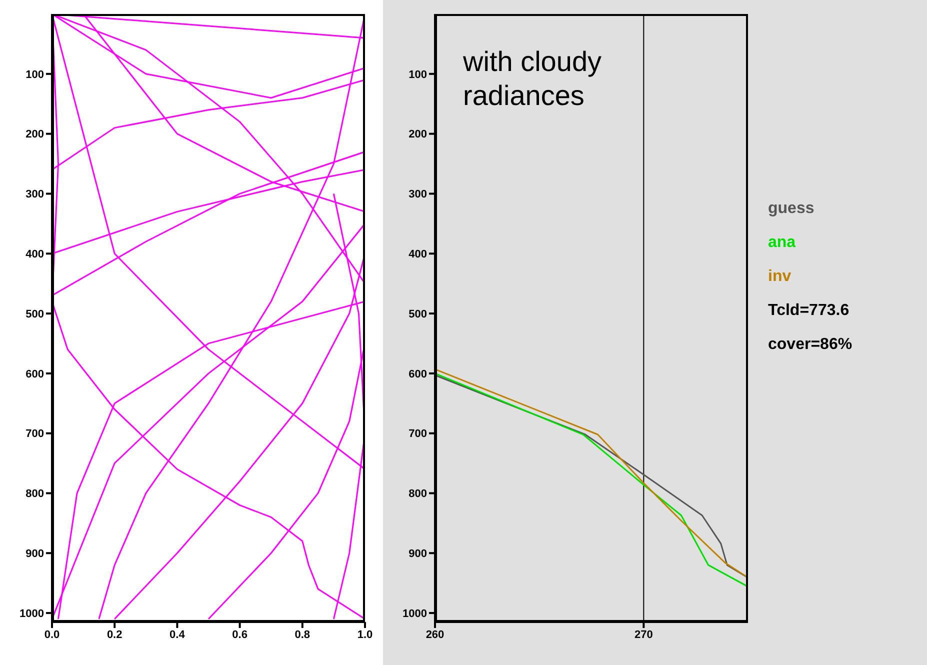 This screenshot has height=665, width=927. Describe the element at coordinates (810, 345) in the screenshot. I see `text: cover=86%` at that location.